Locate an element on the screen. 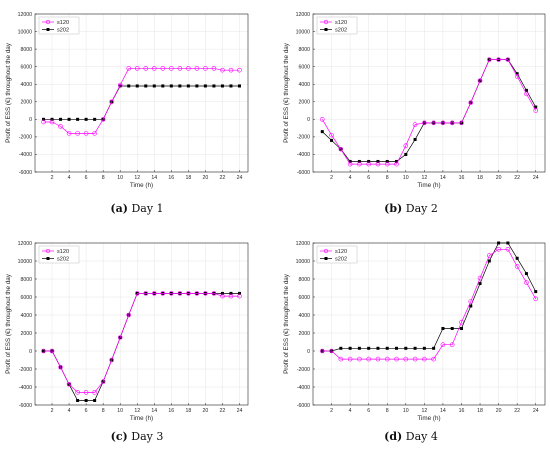 This screenshot has width=550, height=453. chart-4-ytick-9: 12000 is located at coordinates (303, 244).